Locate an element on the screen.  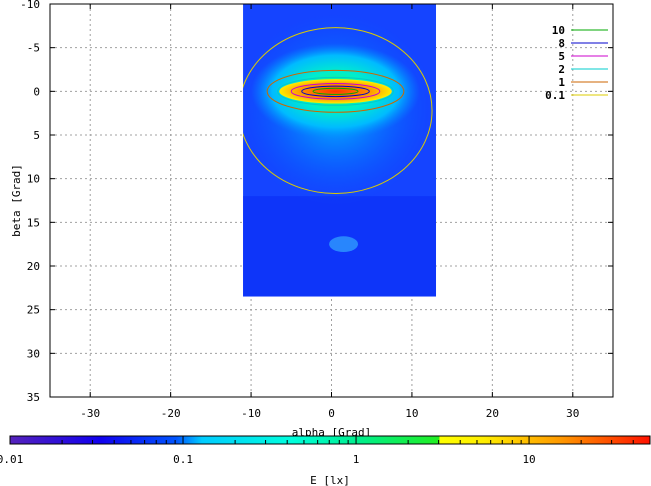
colorbar-tick-label: 0.1 is located at coordinates (183, 459).